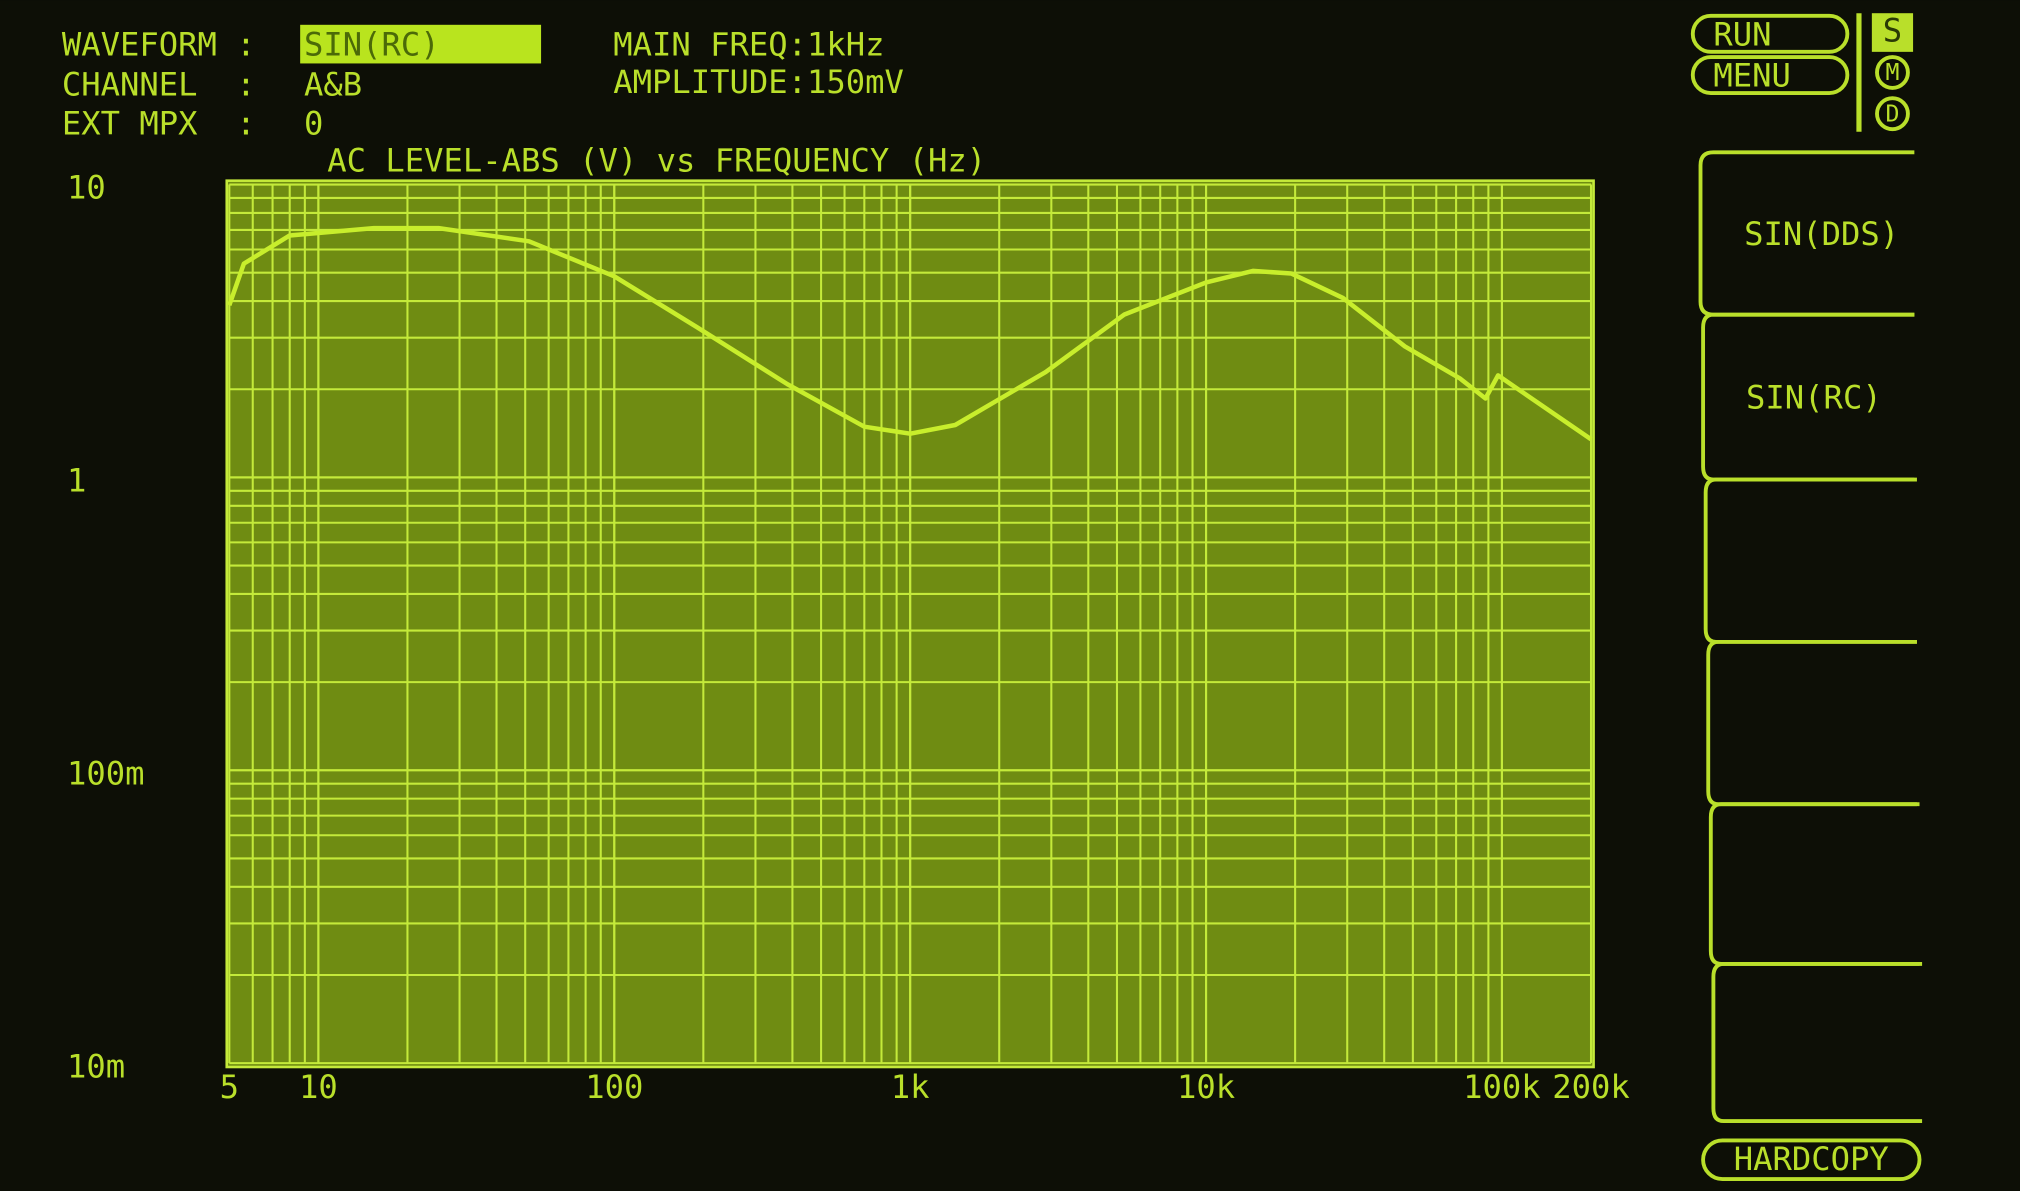 The width and height of the screenshot is (2020, 1191). I want to click on menu-button, so click(1770, 75).